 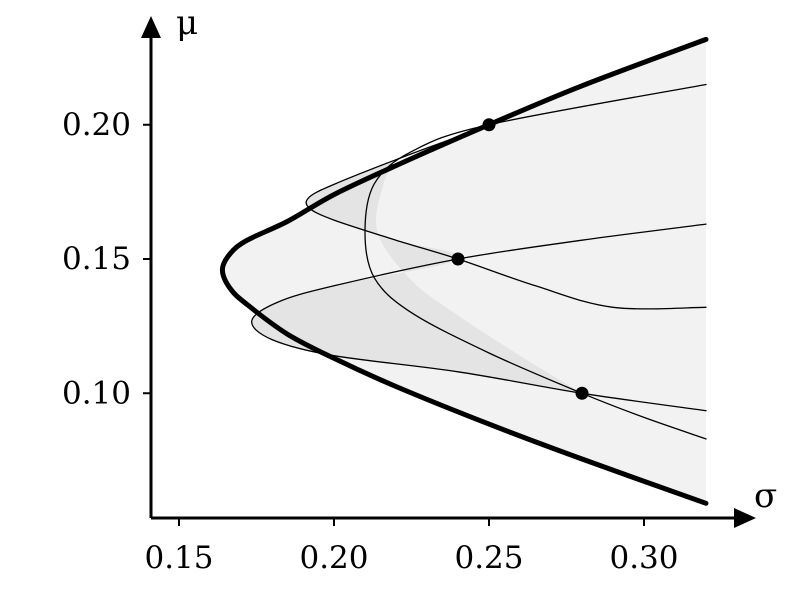 What do you see at coordinates (96, 125) in the screenshot?
I see `y-tick-label: 0.20` at bounding box center [96, 125].